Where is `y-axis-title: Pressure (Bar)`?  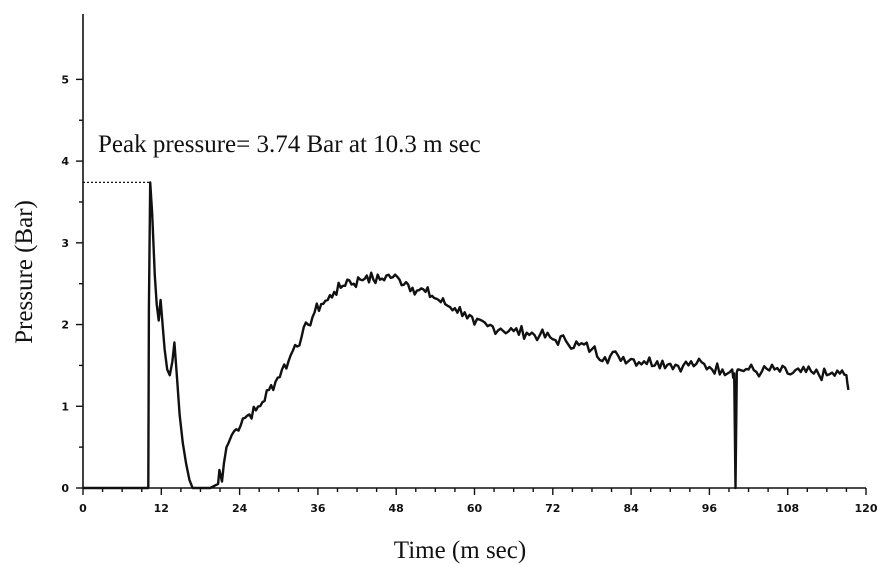 y-axis-title: Pressure (Bar) is located at coordinates (24, 272).